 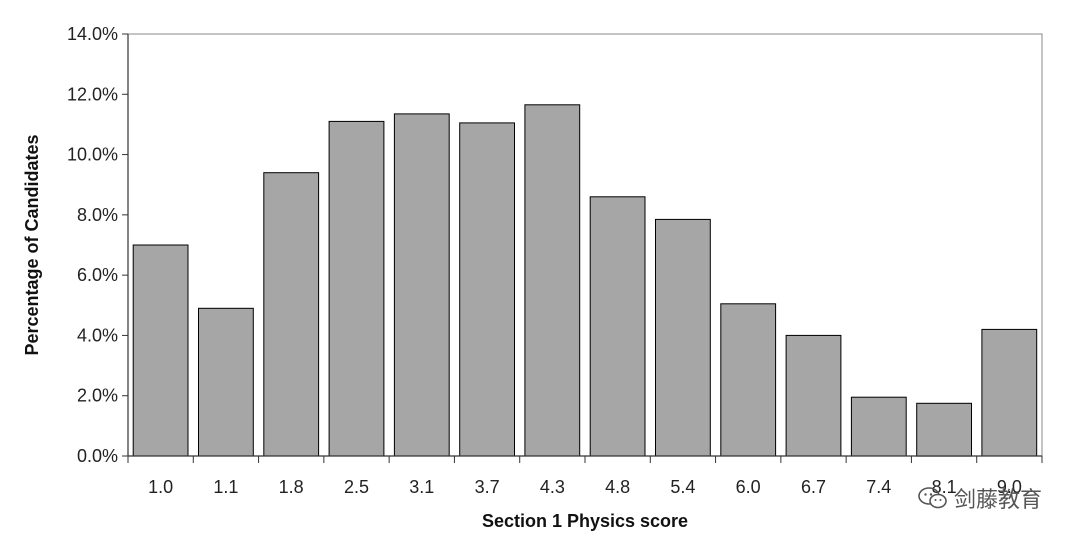 I want to click on bar-1.8, so click(x=291, y=314).